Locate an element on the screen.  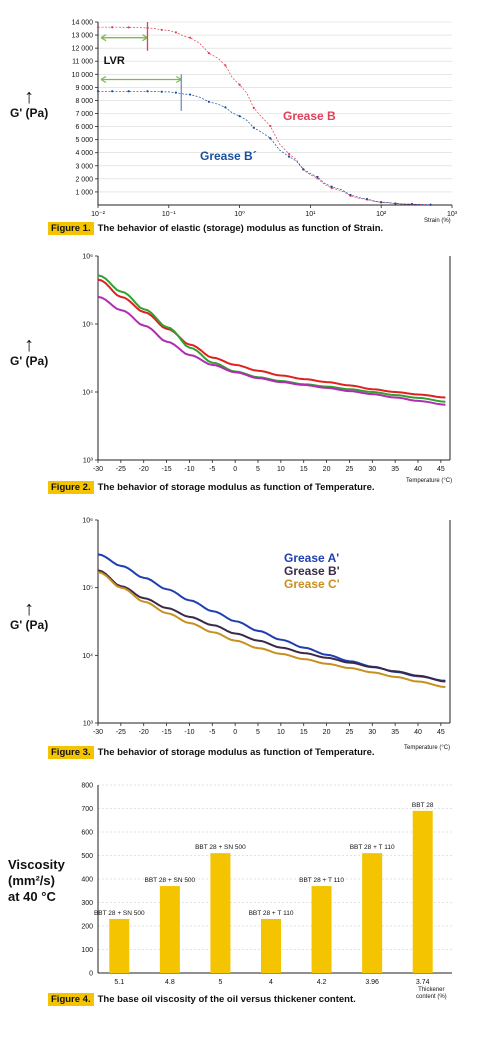
fig3-y-axis-label: ↑ G' (Pa) is located at coordinates (29, 615).